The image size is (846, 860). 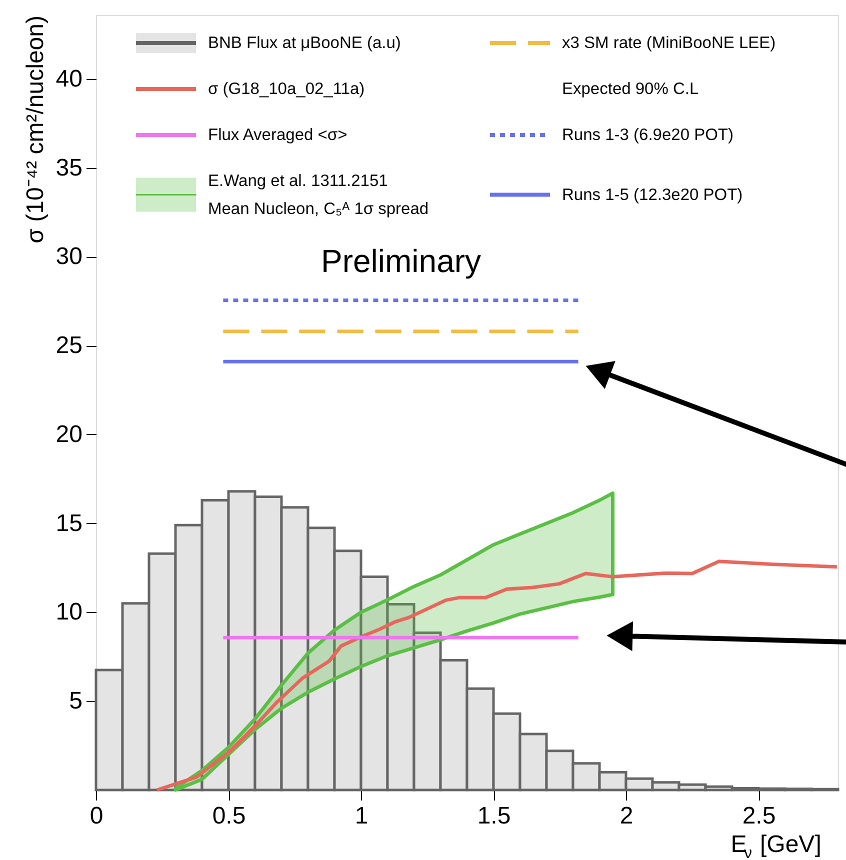 What do you see at coordinates (648, 135) in the screenshot?
I see `legend-label: Runs 1-3 (6.9e20 POT)` at bounding box center [648, 135].